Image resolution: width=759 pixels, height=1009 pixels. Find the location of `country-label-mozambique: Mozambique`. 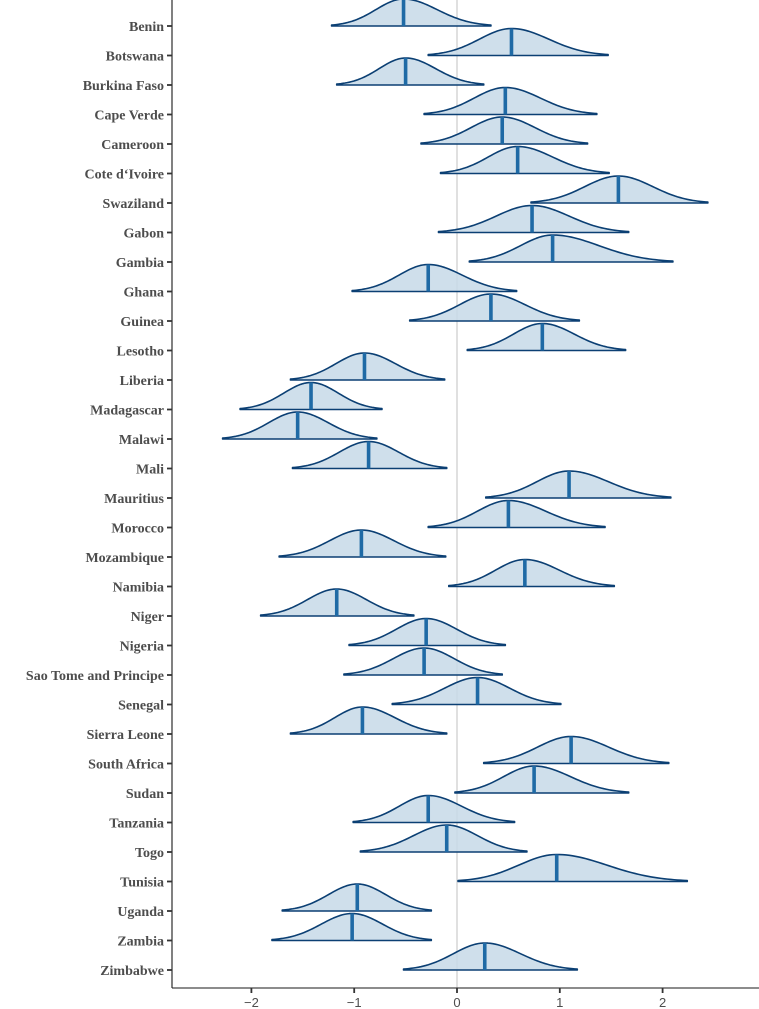

country-label-mozambique: Mozambique is located at coordinates (124, 558).